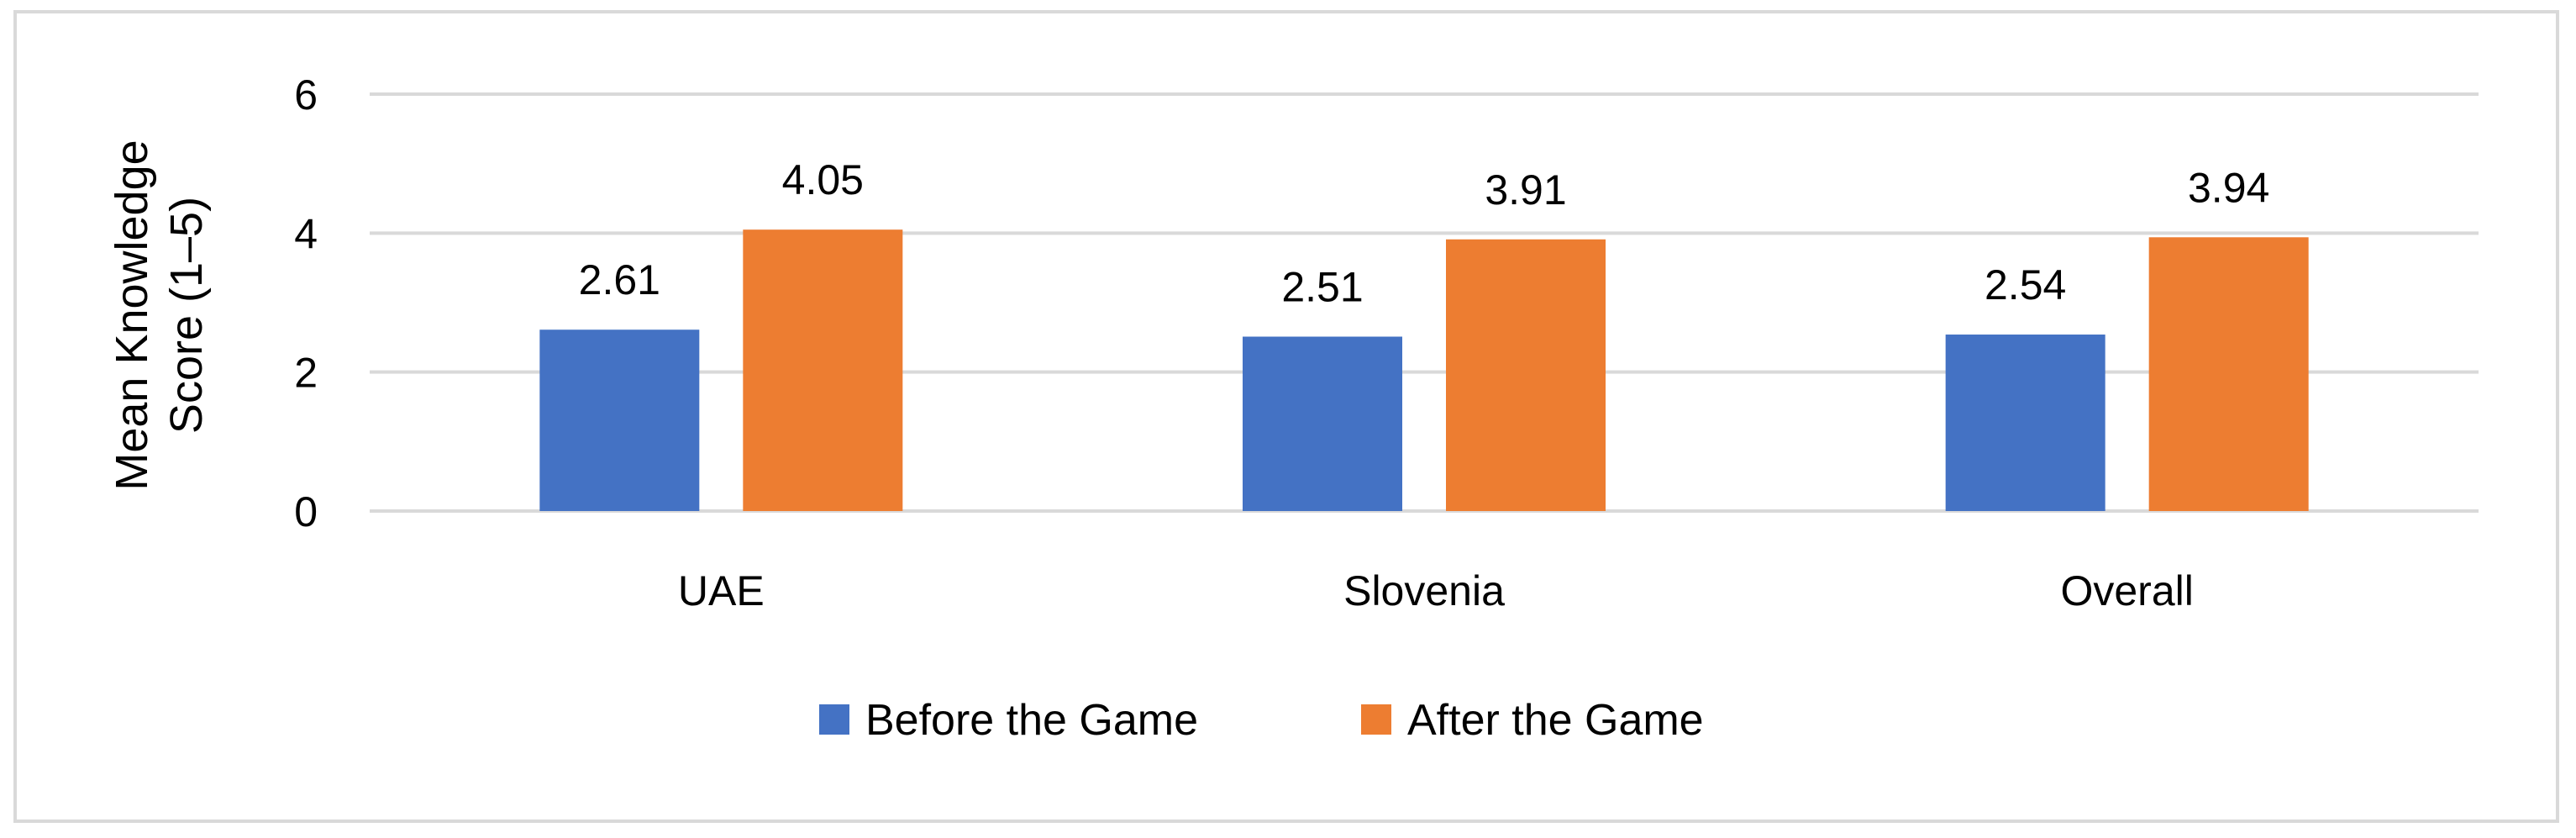  Describe the element at coordinates (823, 179) in the screenshot. I see `data-label: 4.05` at that location.